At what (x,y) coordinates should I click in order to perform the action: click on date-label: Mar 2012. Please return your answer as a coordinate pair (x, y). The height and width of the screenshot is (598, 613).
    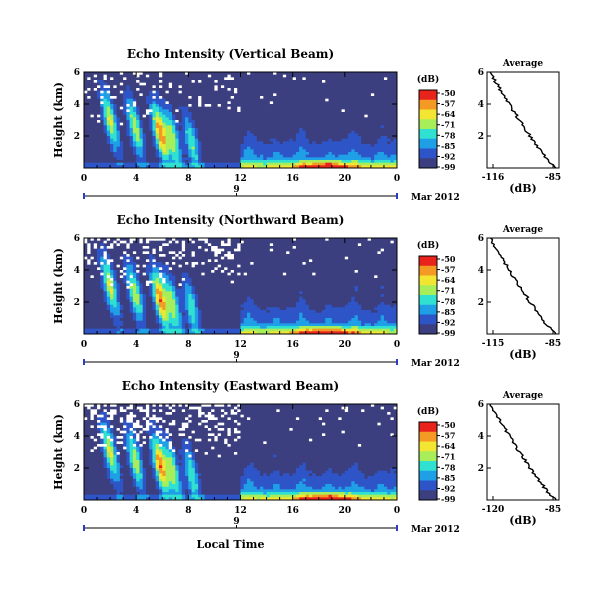
    Looking at the image, I should click on (435, 198).